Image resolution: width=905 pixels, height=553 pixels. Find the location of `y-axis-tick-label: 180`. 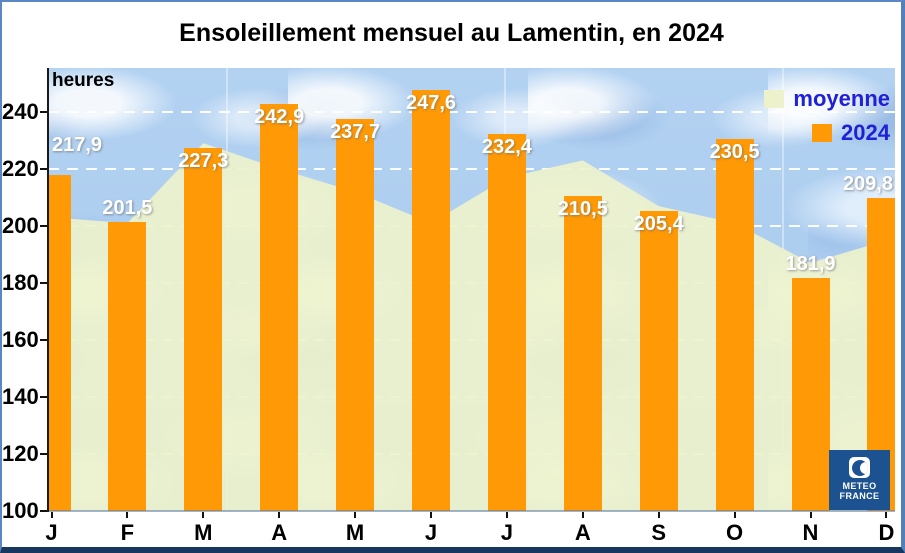

y-axis-tick-label: 180 is located at coordinates (20, 282).